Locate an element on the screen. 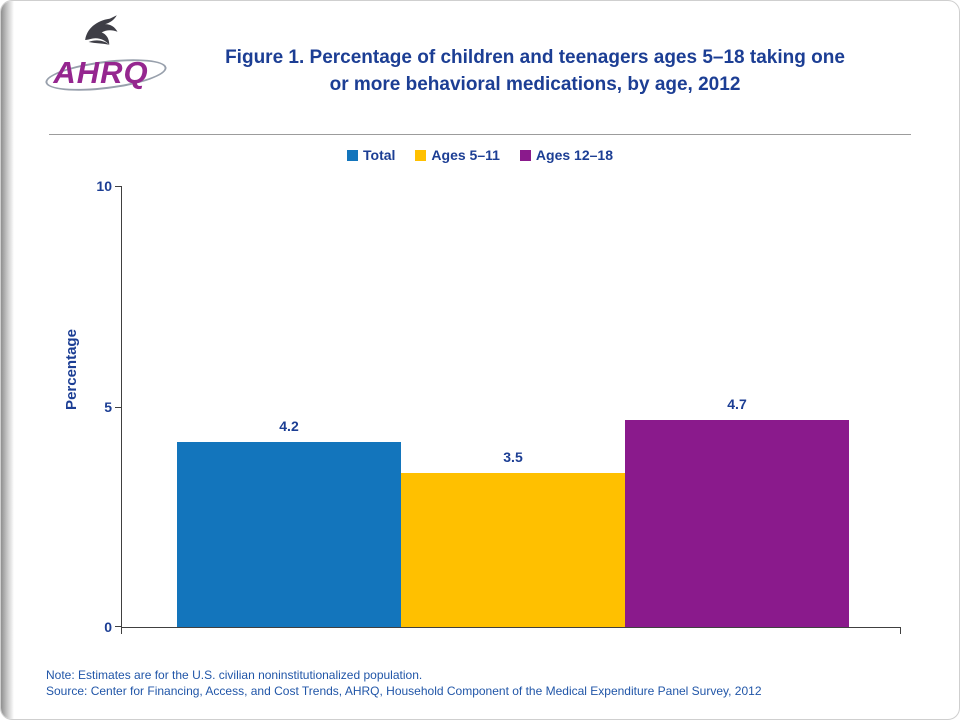 Image resolution: width=960 pixels, height=720 pixels. hhs-eagle-icon is located at coordinates (101, 30).